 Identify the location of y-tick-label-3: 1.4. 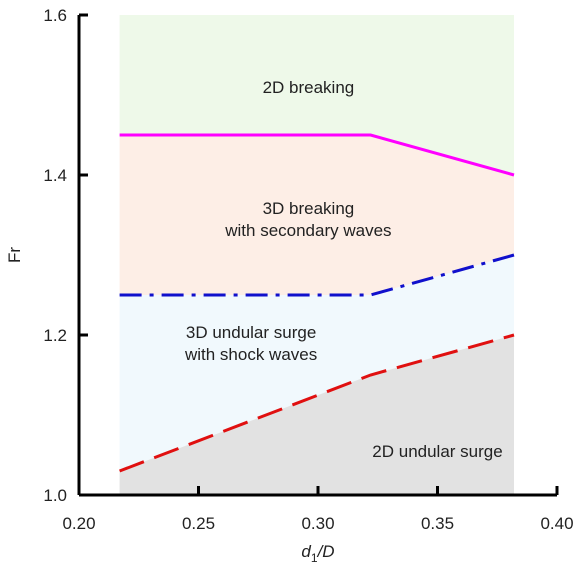
(55, 175).